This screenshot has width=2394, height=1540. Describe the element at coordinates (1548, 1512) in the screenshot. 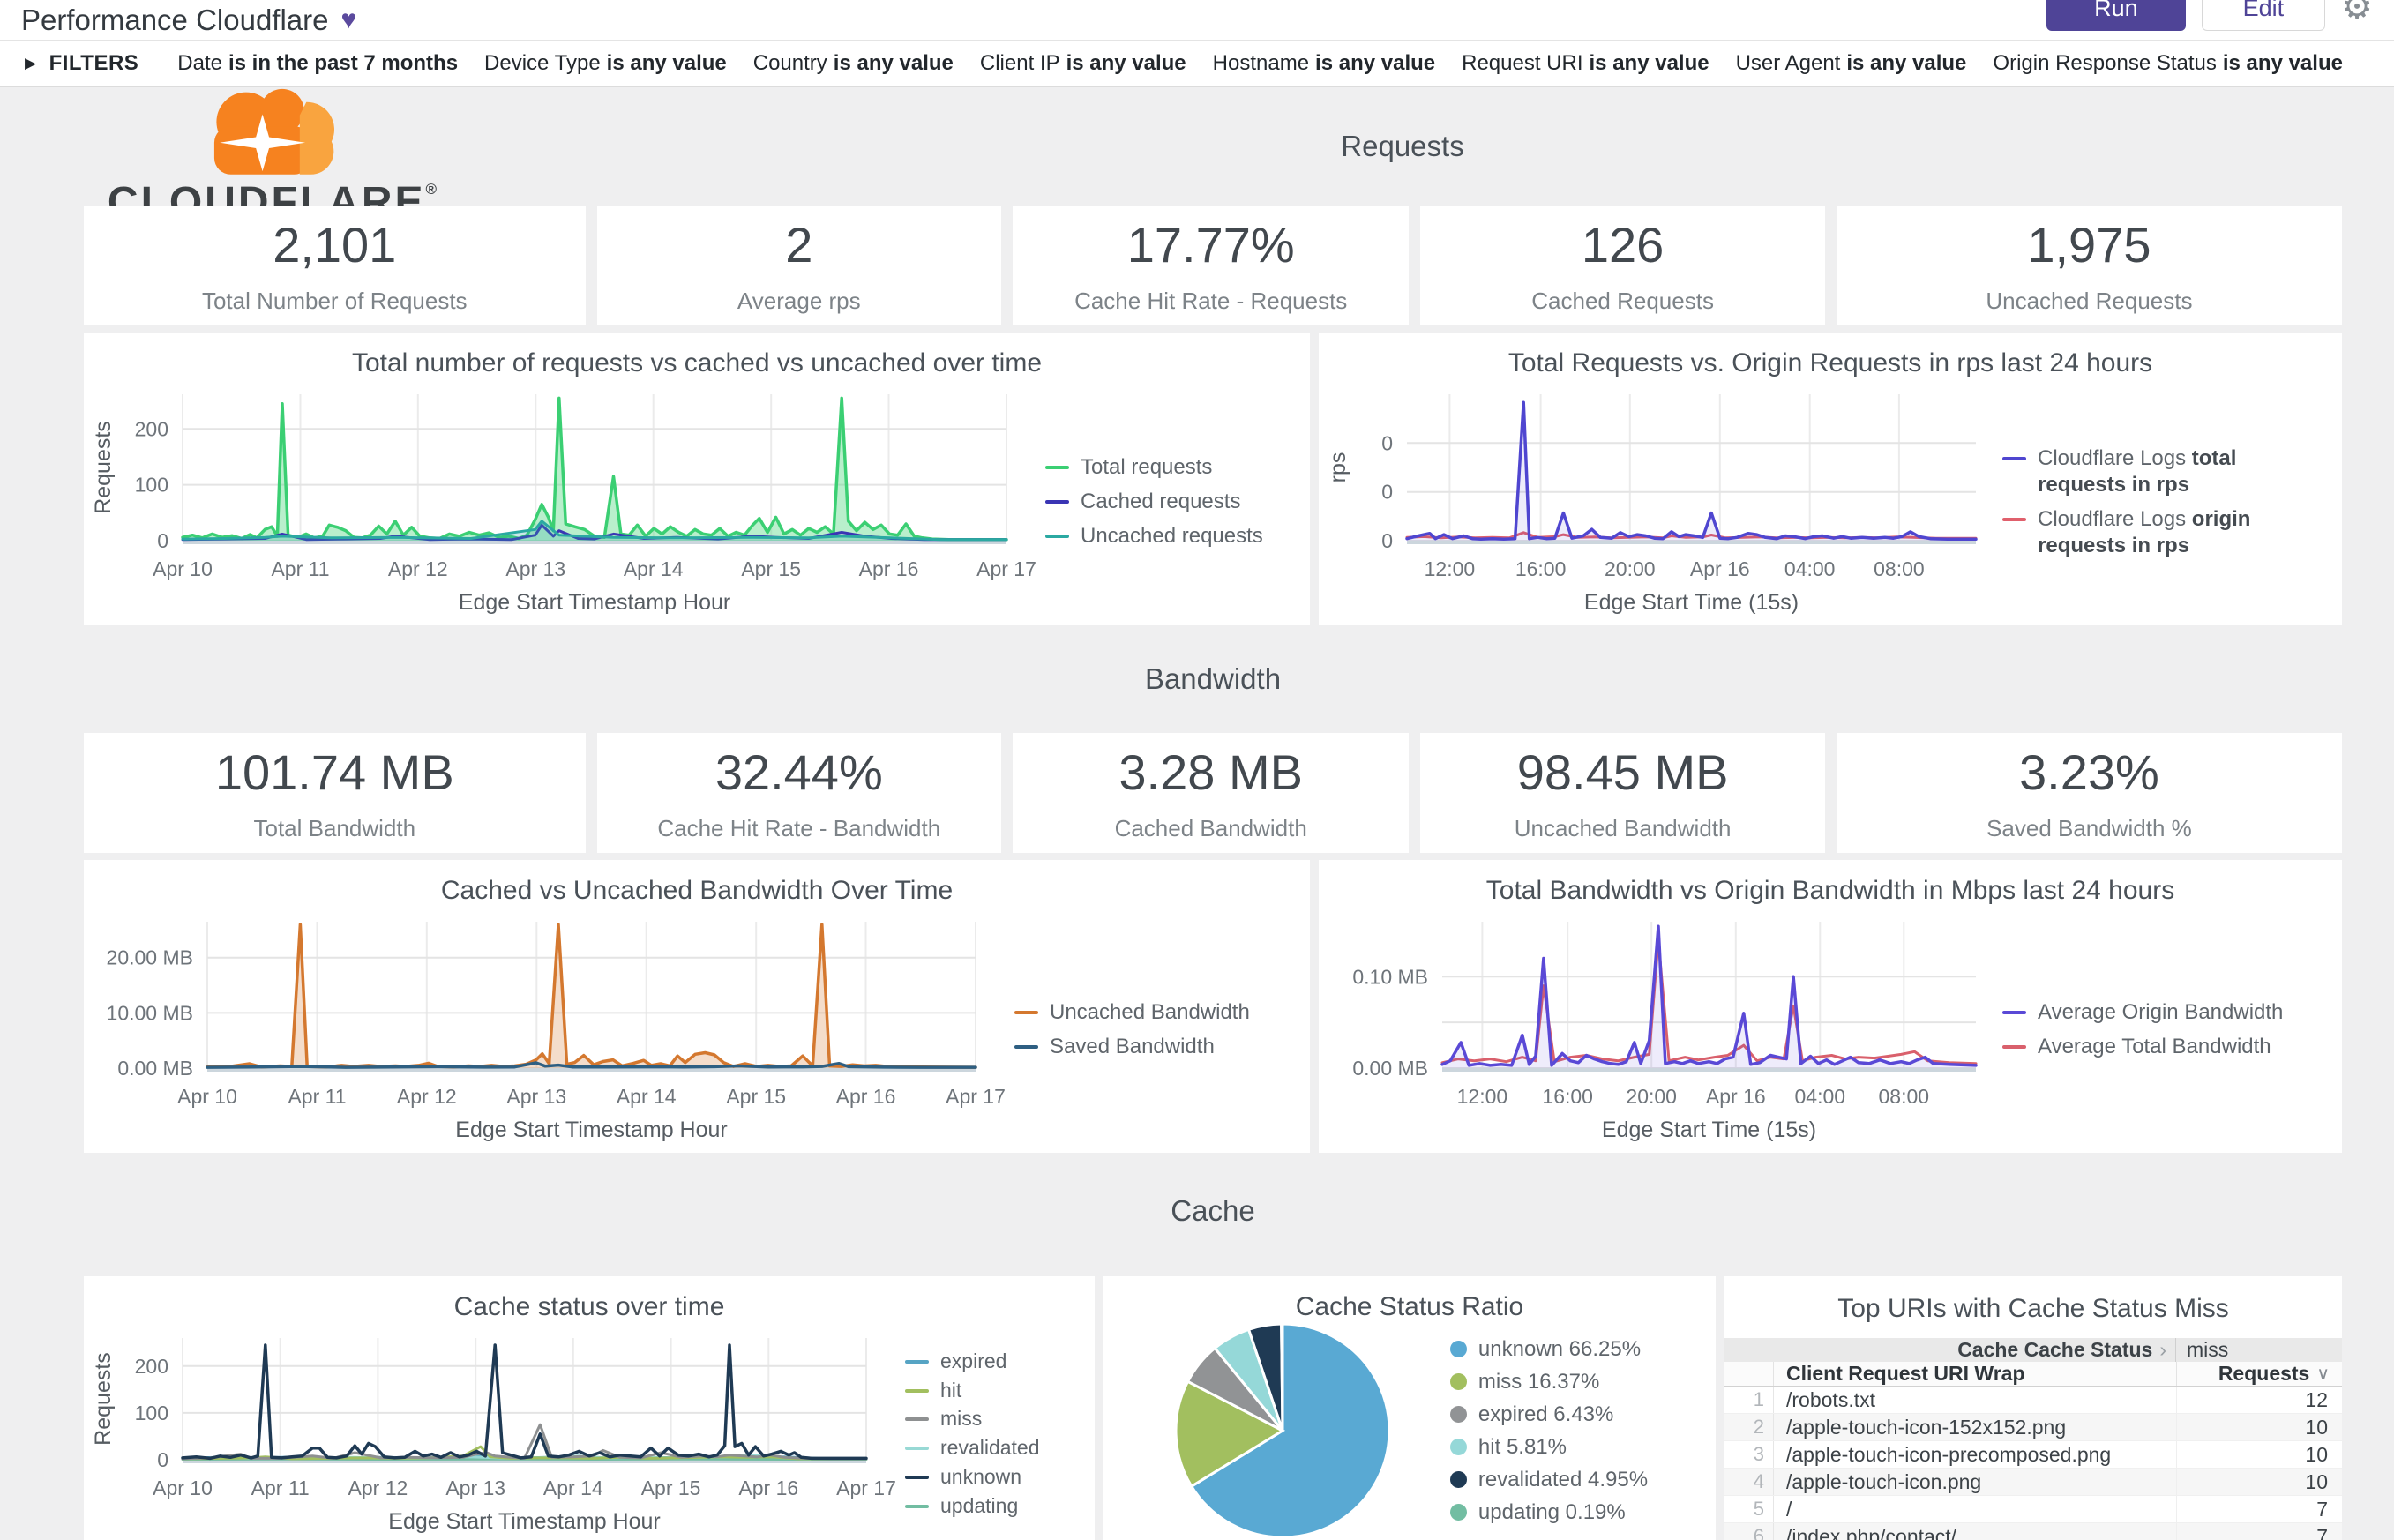

I see `legend-item: updating 0.19%` at that location.